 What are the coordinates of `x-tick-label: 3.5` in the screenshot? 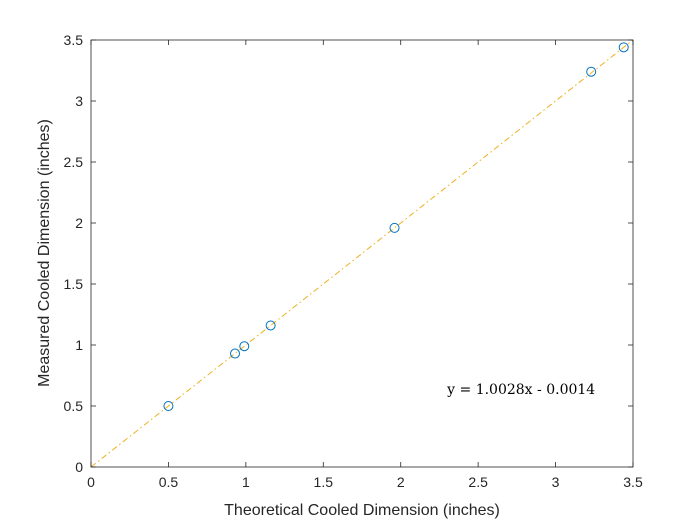 It's located at (633, 482).